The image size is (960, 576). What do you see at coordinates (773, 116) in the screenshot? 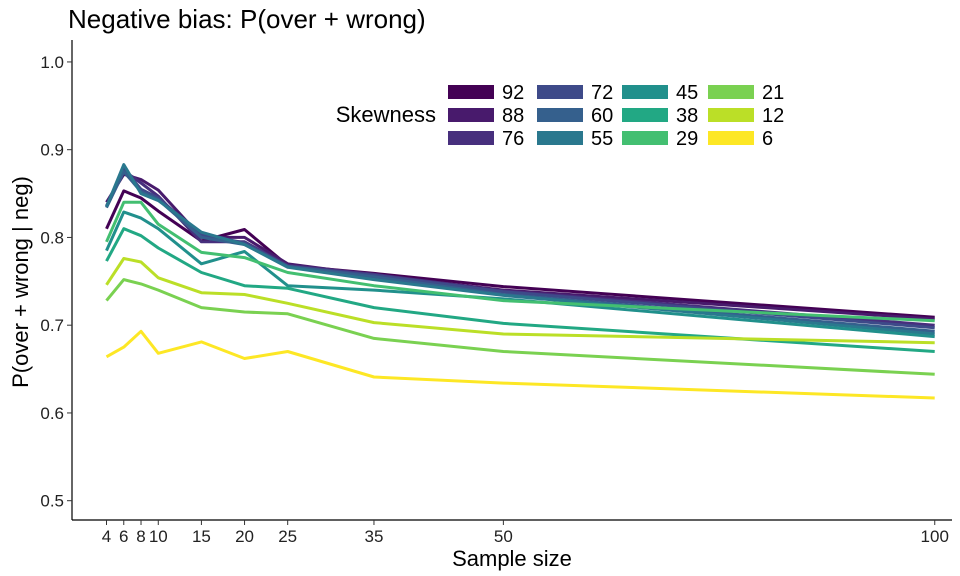
I see `legend-label-12: 12` at bounding box center [773, 116].